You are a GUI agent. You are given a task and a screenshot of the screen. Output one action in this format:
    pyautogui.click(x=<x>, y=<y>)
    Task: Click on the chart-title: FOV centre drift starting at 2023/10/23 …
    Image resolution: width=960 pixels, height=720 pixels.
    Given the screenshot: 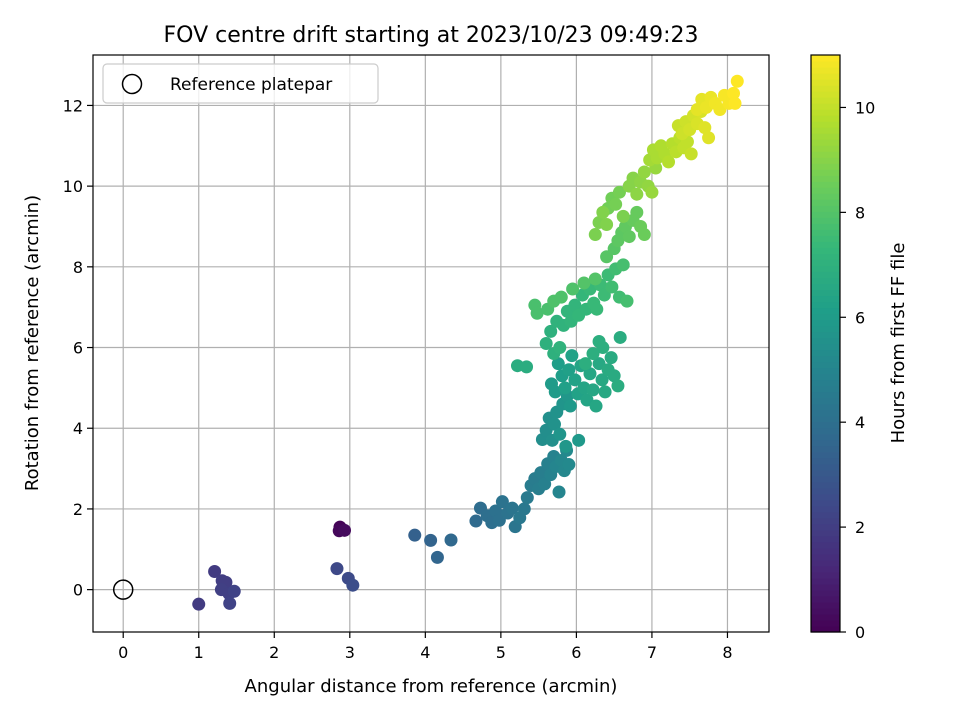 What is the action you would take?
    pyautogui.click(x=431, y=35)
    